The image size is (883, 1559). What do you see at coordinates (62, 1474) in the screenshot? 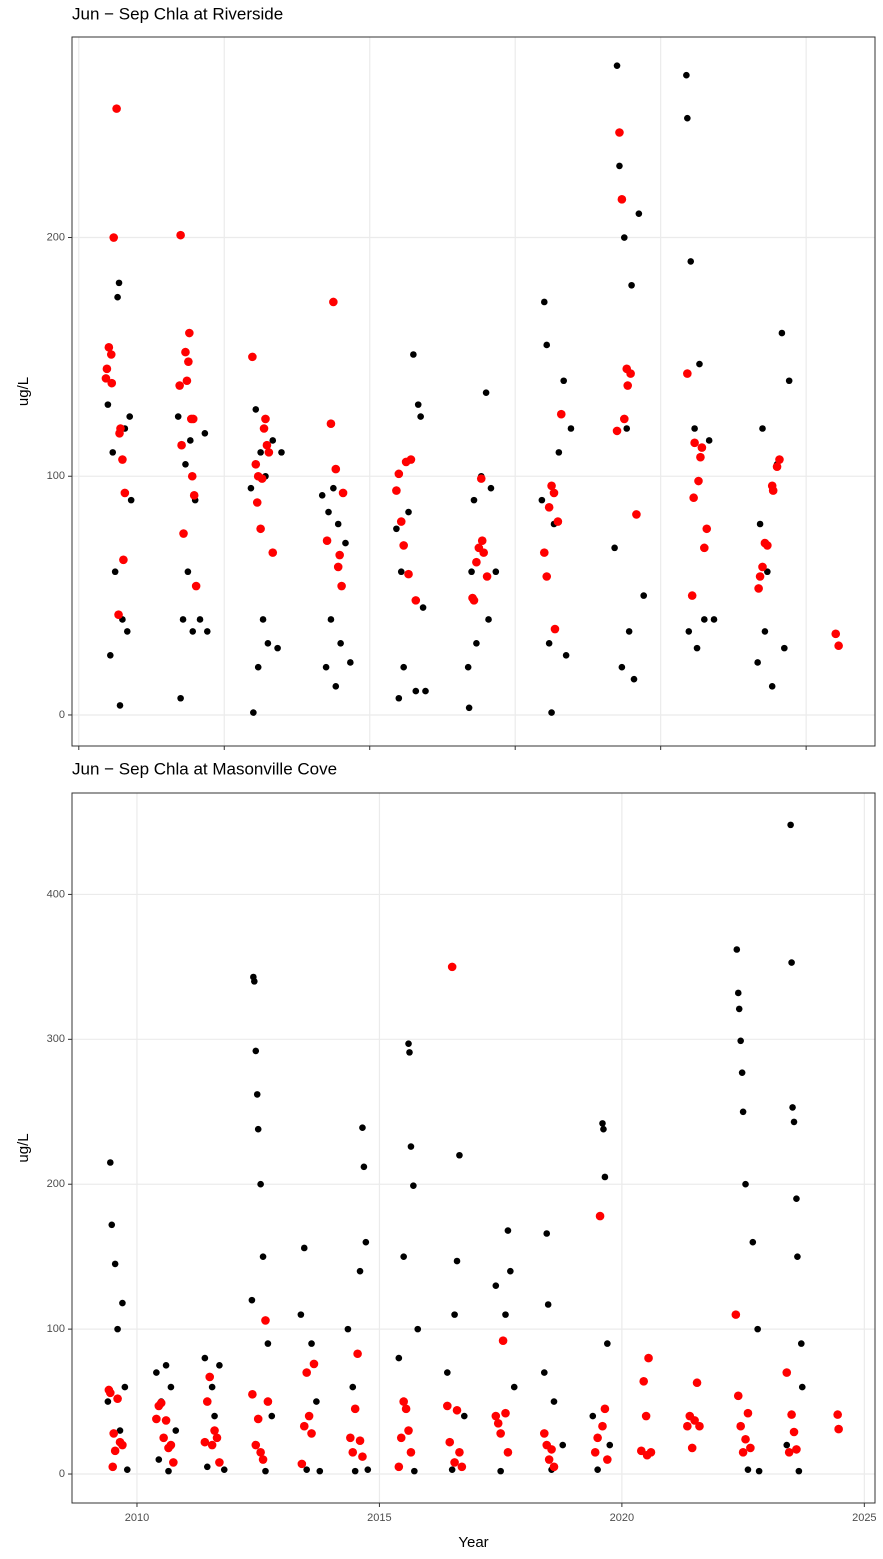
I see `y-tick-label: 0` at bounding box center [62, 1474].